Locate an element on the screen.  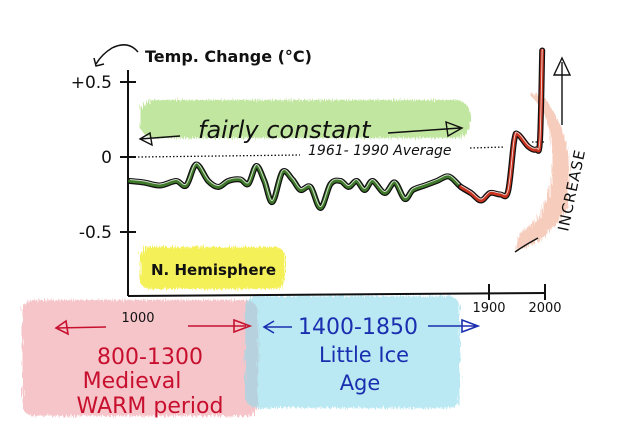
ice-line1: Little Ice is located at coordinates (364, 355).